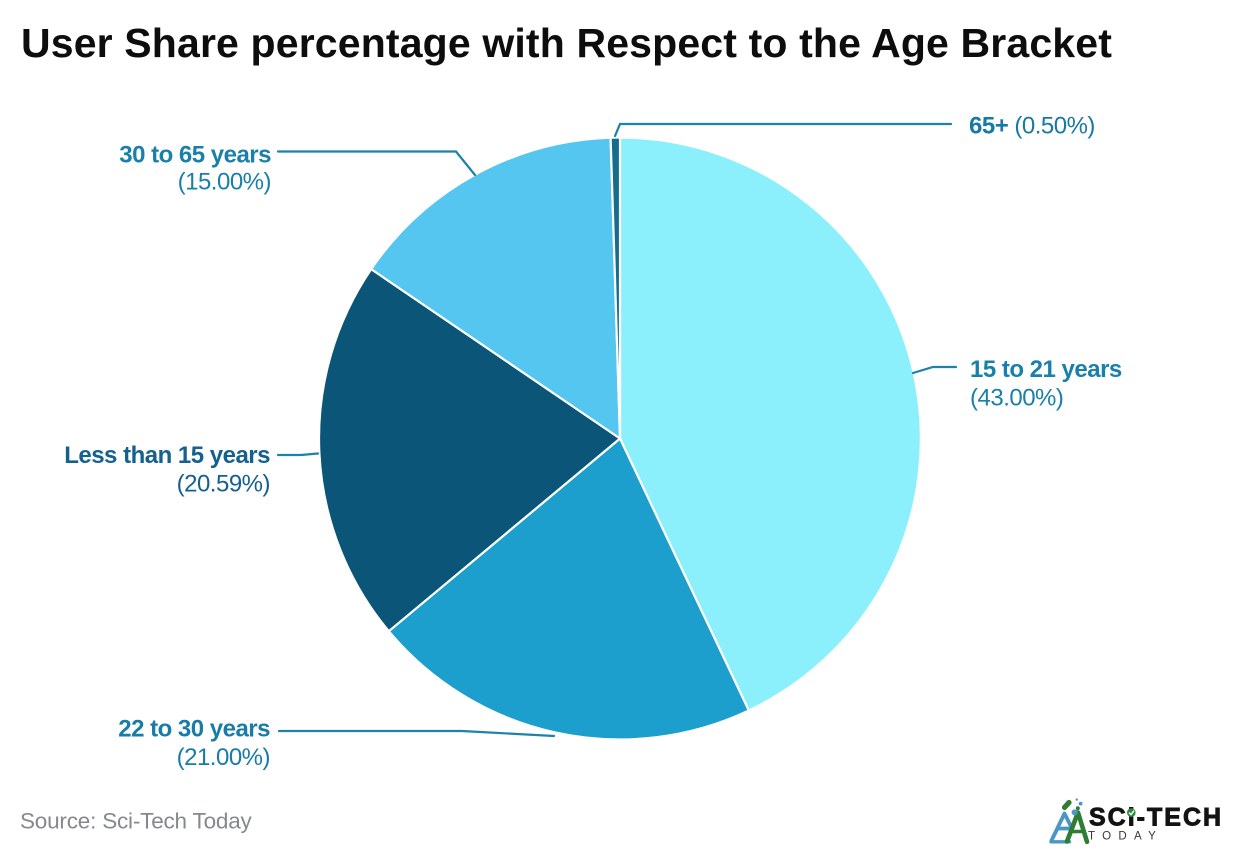  What do you see at coordinates (136, 821) in the screenshot?
I see `svg-text: Source: Sci-Tech Today` at bounding box center [136, 821].